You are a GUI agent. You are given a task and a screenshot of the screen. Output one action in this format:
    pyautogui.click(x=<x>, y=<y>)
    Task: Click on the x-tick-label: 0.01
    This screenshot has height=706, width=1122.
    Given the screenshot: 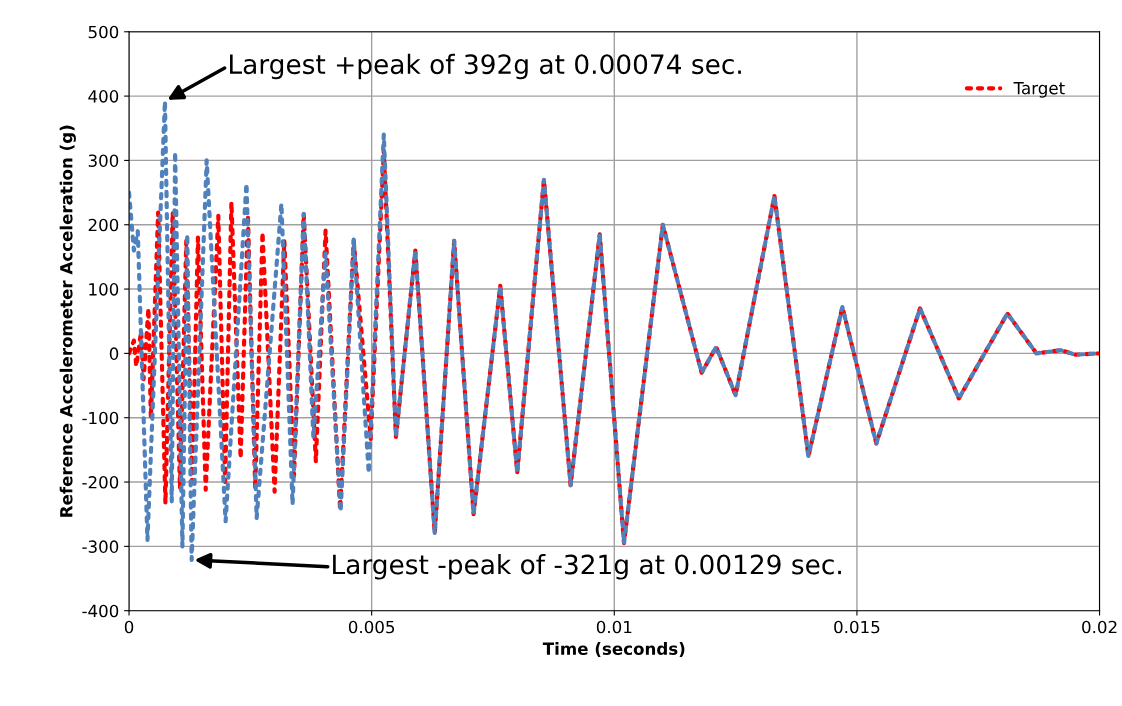 What is the action you would take?
    pyautogui.click(x=614, y=627)
    